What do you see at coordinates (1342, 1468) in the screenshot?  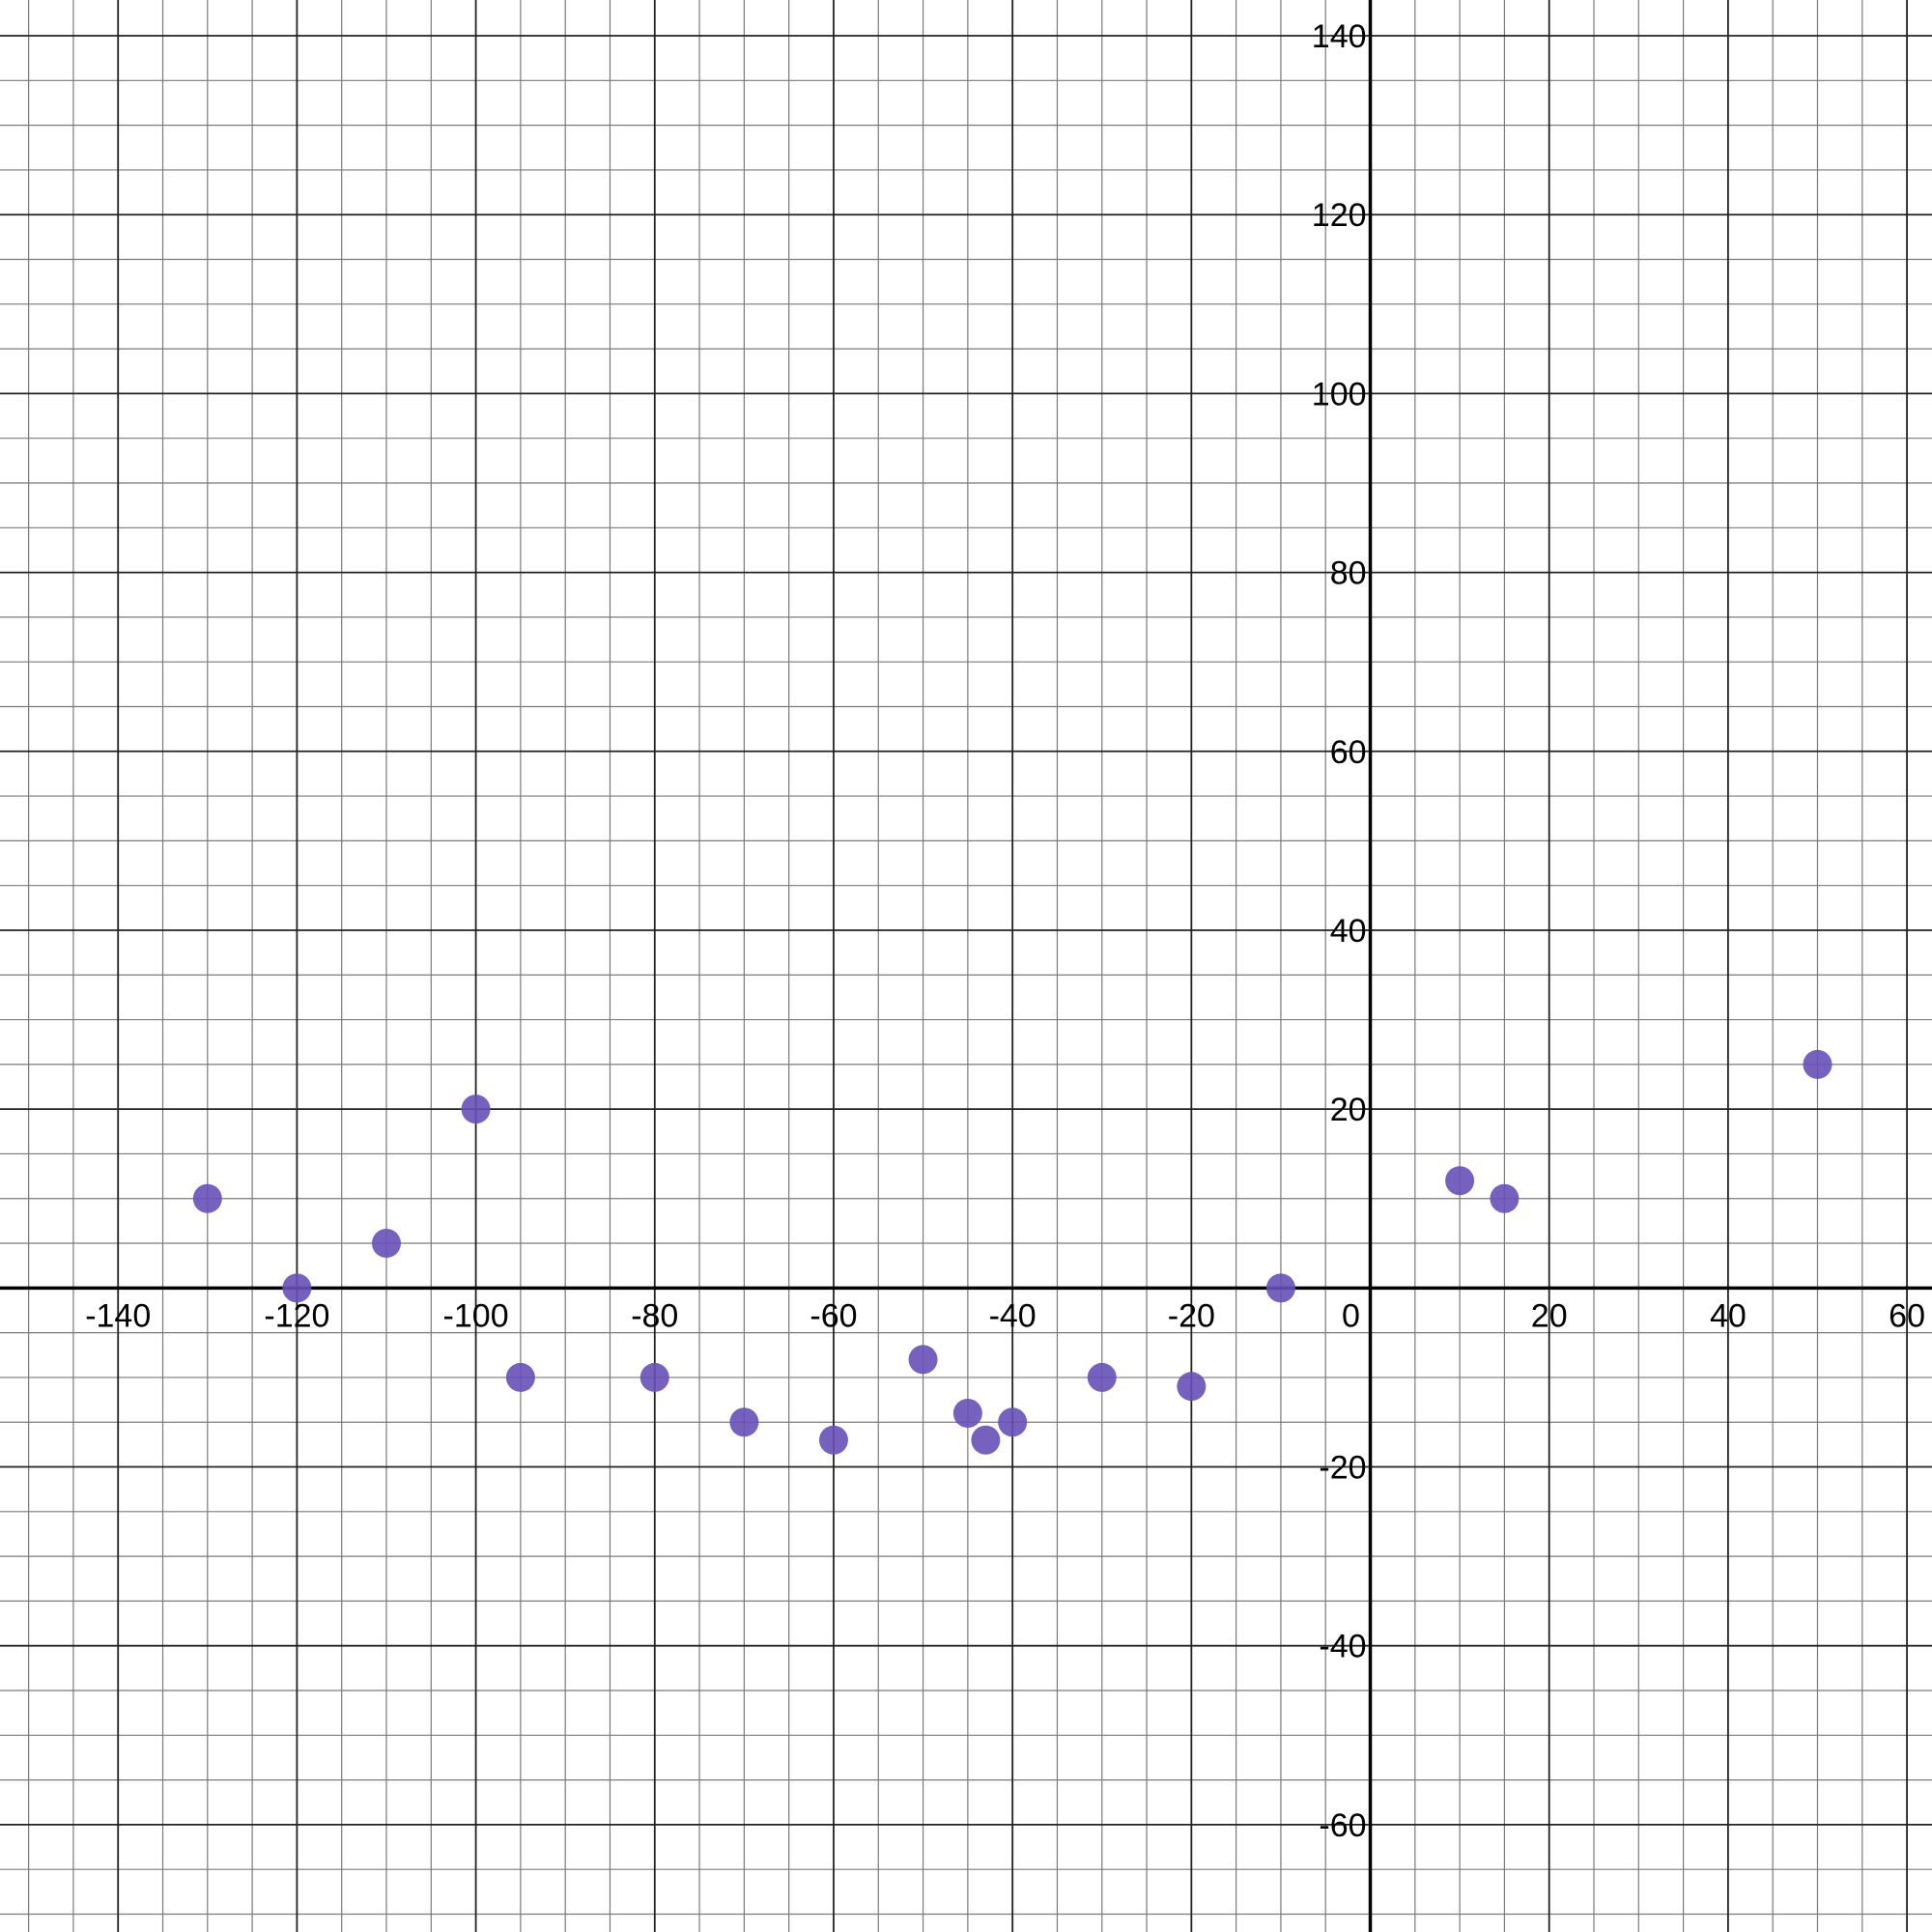 I see `y-tick-label: -20` at bounding box center [1342, 1468].